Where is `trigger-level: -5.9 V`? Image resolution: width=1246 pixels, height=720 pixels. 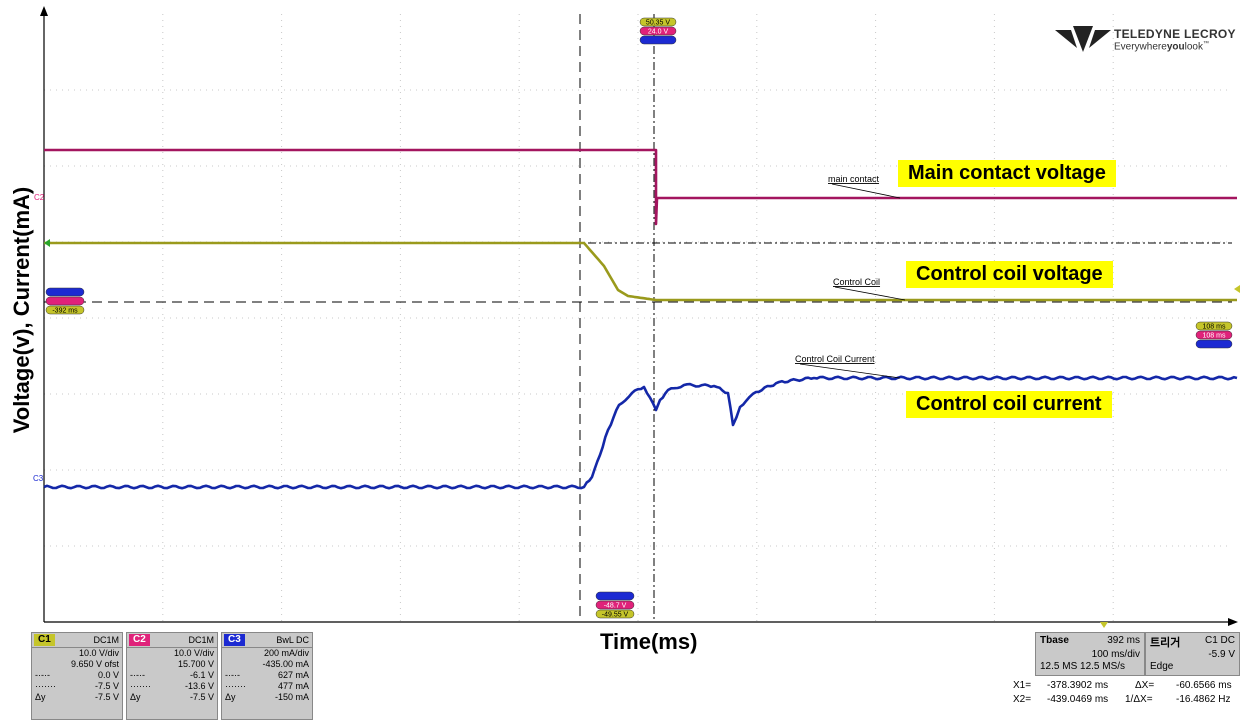
trigger-level: -5.9 V is located at coordinates (1221, 654).